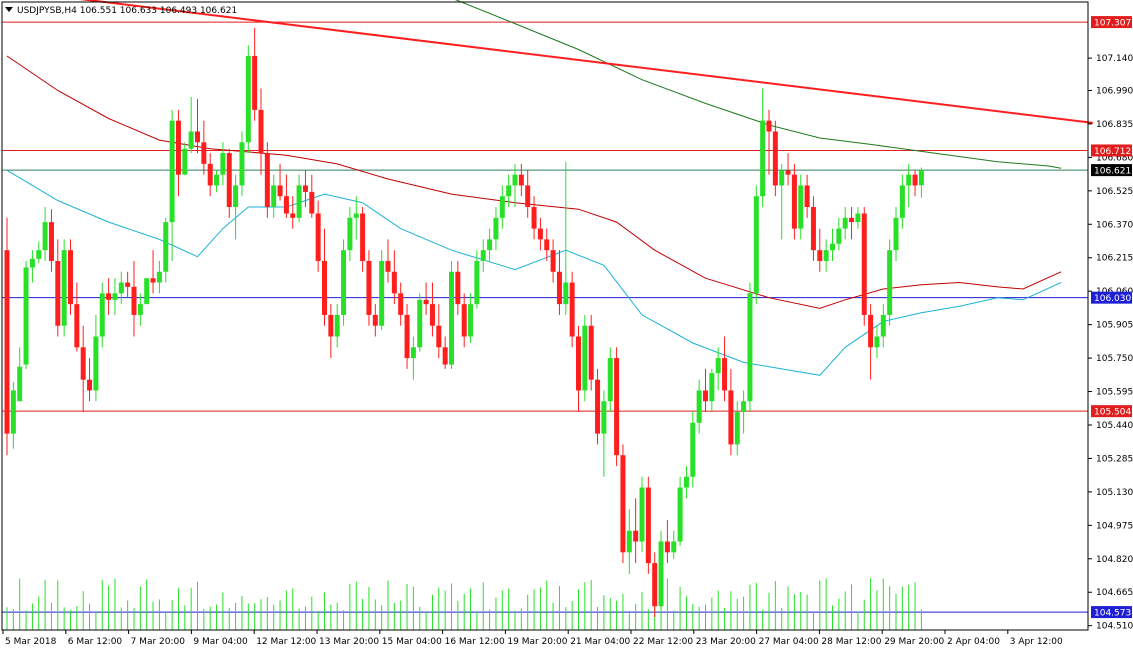  I want to click on x-tick-label: 5 Mar 2018, so click(31, 642).